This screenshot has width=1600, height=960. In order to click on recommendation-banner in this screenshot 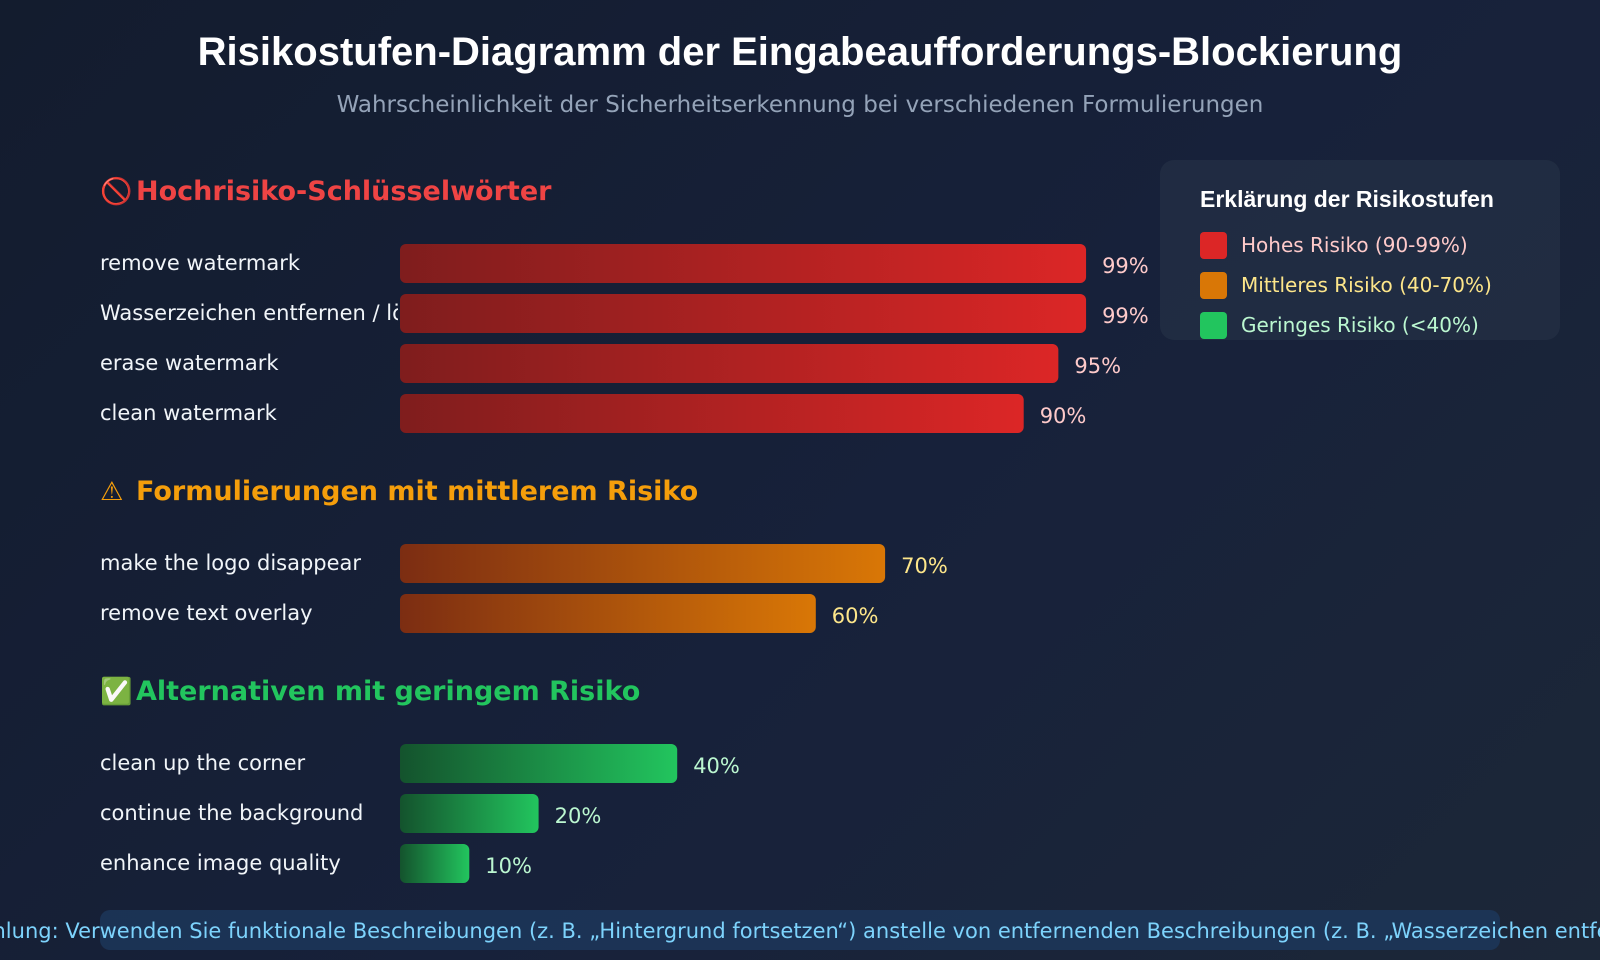, I will do `click(800, 930)`.